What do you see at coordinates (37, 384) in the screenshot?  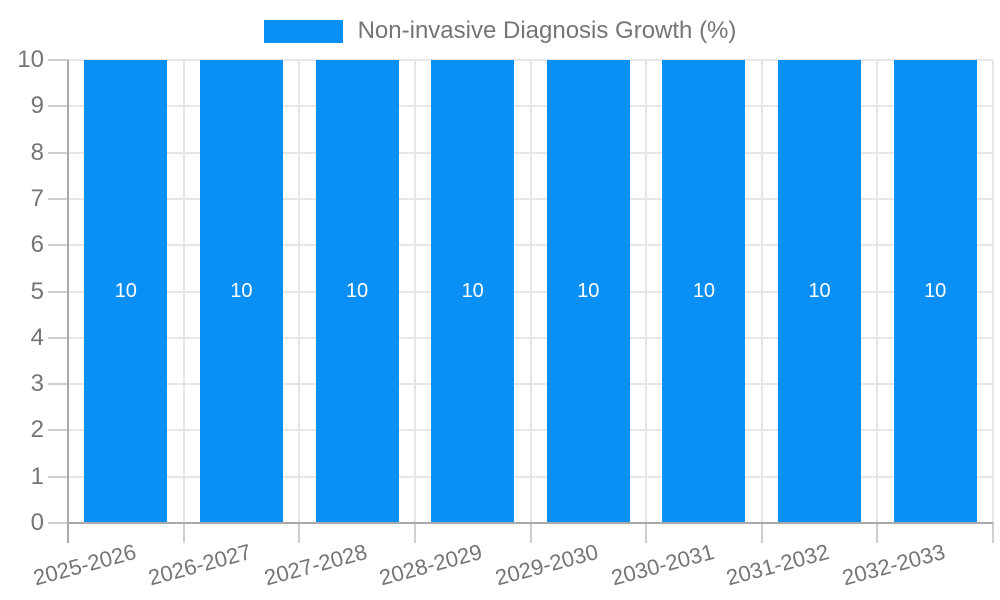 I see `y-axis-tick-label: 3` at bounding box center [37, 384].